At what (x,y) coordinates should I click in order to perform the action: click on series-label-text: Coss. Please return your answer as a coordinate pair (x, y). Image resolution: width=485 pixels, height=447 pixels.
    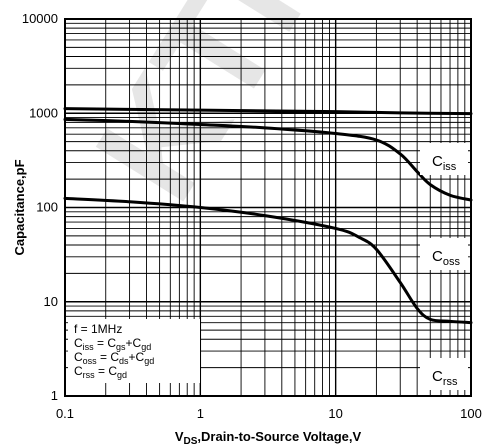
    Looking at the image, I should click on (446, 258).